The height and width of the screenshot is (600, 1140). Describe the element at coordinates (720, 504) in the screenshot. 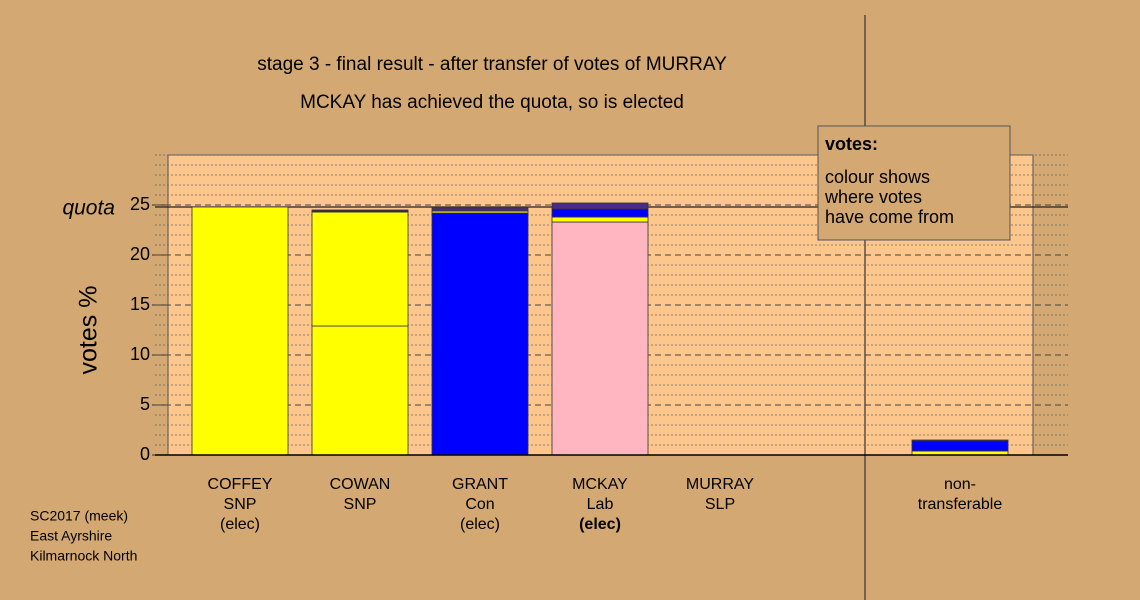

I see `x-tick-label: SLP` at that location.